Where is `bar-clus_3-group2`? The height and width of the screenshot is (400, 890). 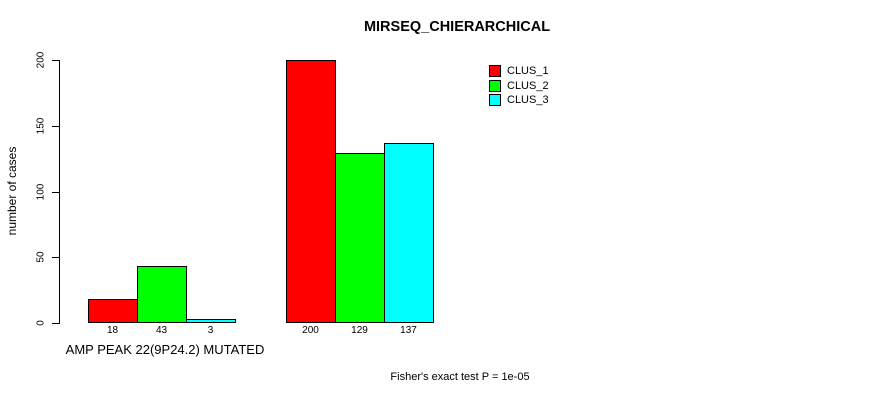 bar-clus_3-group2 is located at coordinates (408, 232).